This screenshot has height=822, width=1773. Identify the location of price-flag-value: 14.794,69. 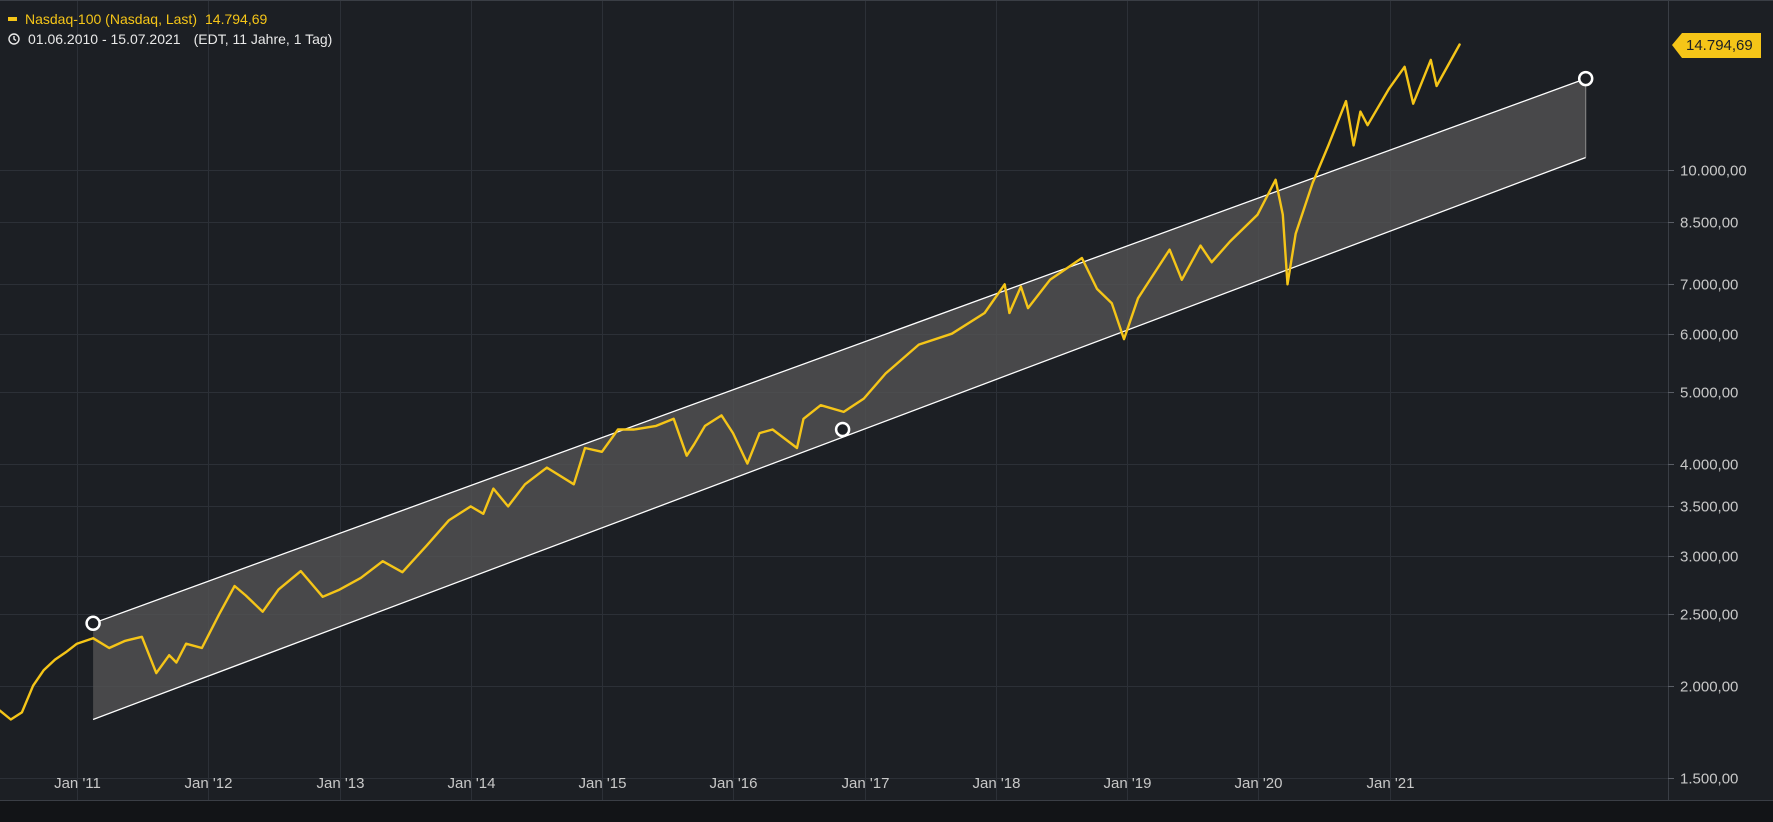
(1721, 45).